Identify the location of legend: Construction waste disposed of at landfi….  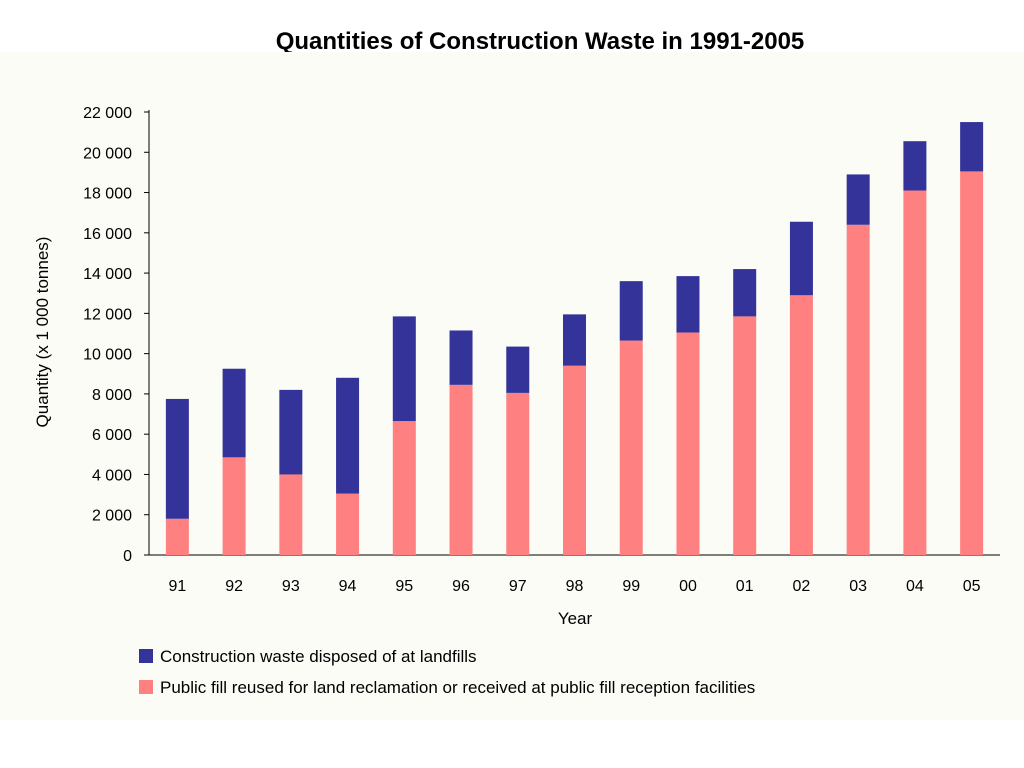
(447, 672).